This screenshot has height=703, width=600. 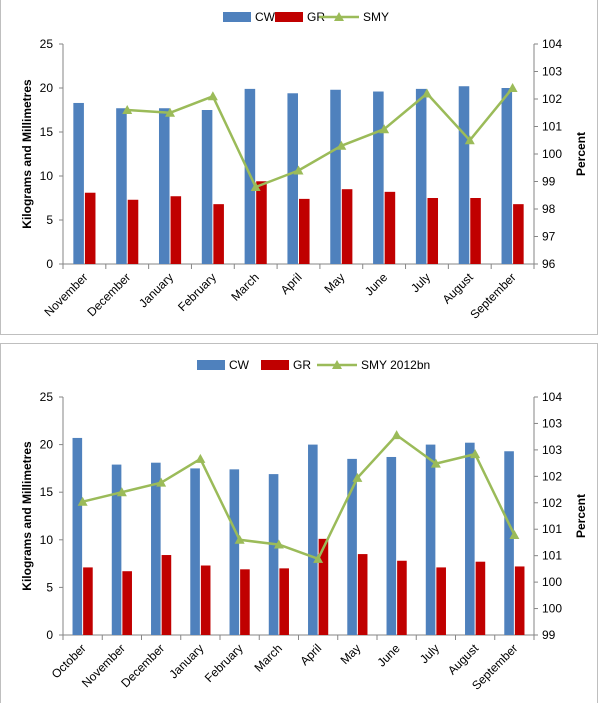 I want to click on marker-smy-2012bn-july, so click(x=435, y=463).